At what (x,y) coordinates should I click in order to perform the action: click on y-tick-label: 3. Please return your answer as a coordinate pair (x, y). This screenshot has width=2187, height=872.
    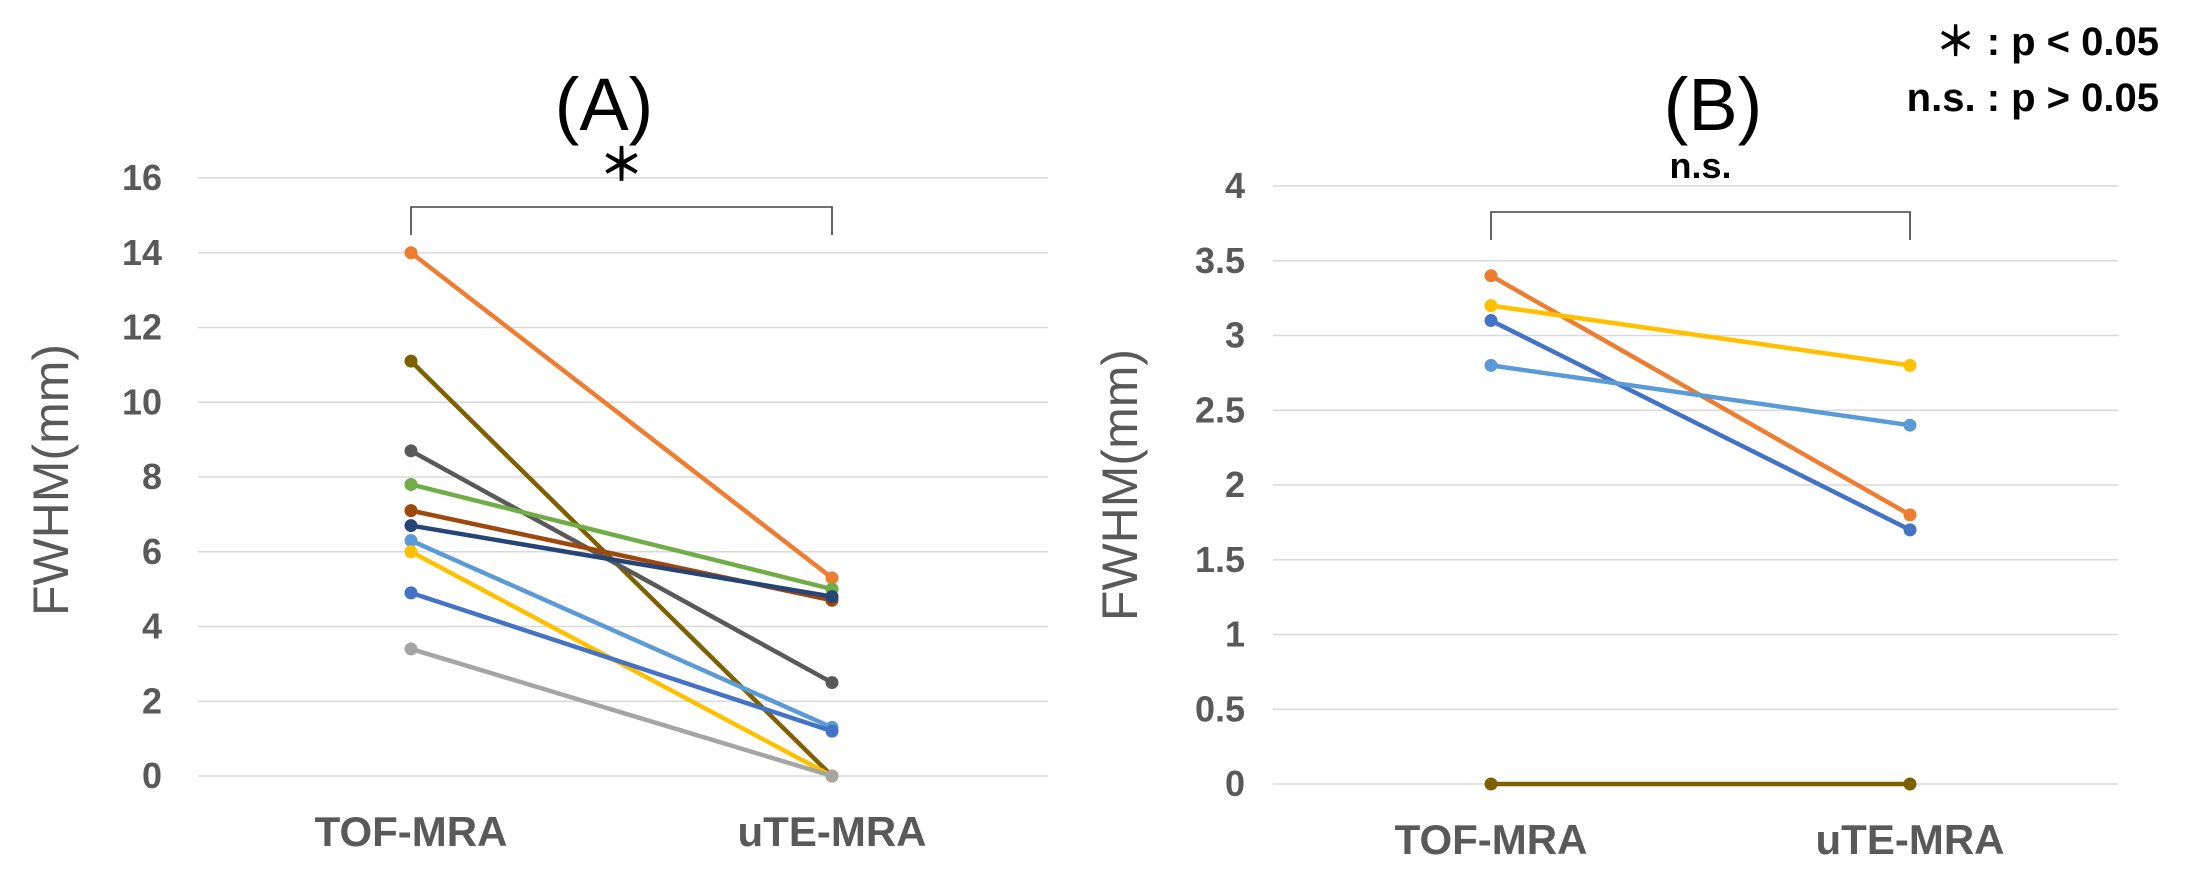
    Looking at the image, I should click on (1235, 335).